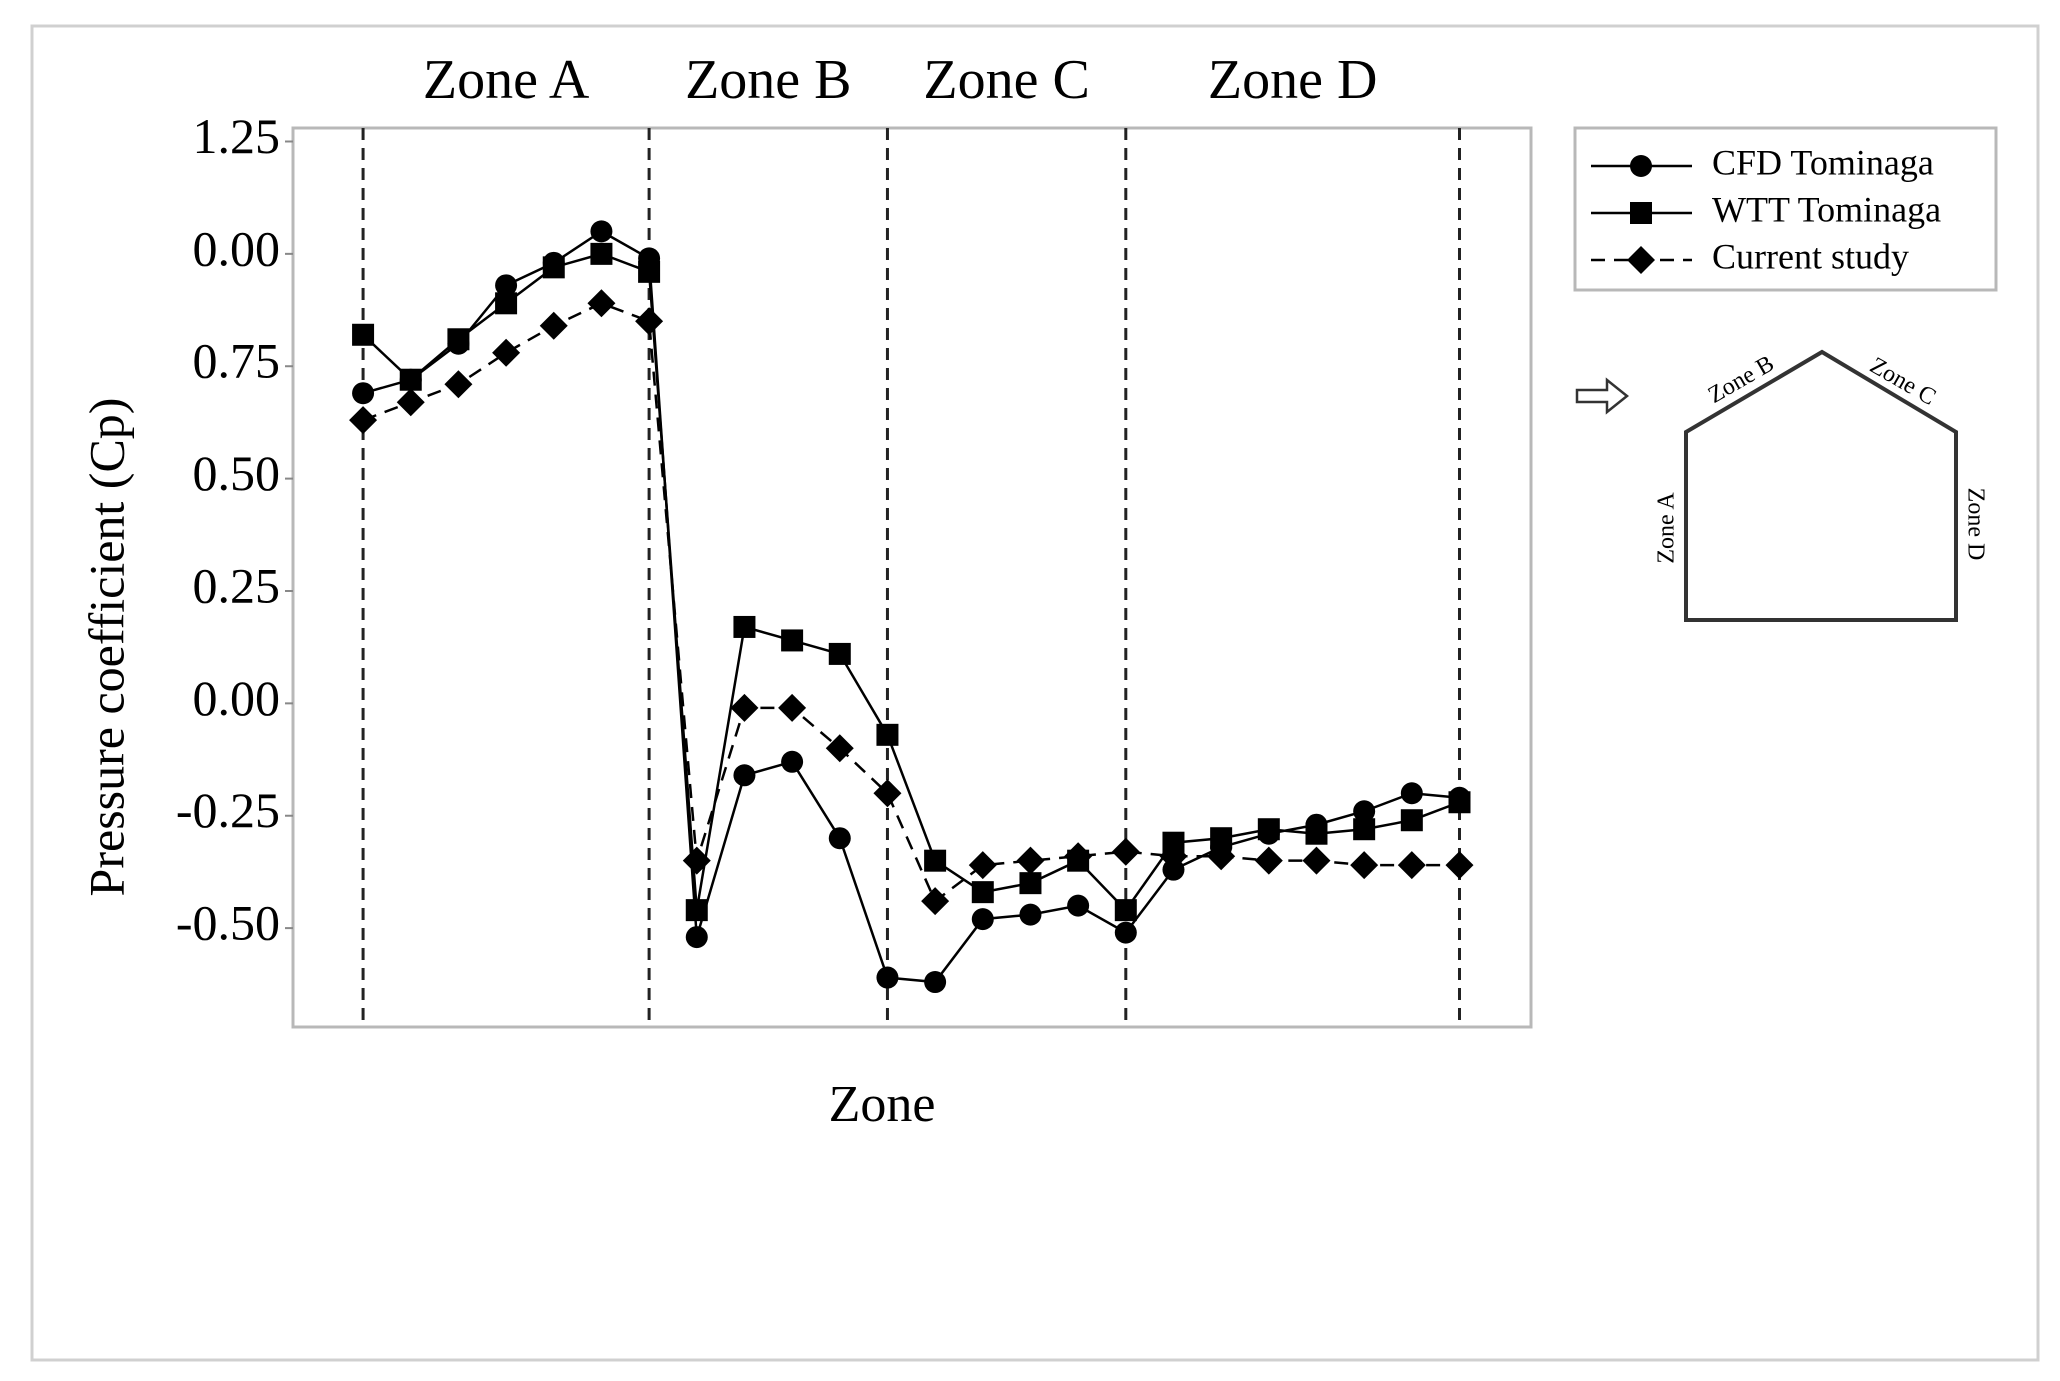 Image resolution: width=2060 pixels, height=1381 pixels. I want to click on y-tick-label: -0.25, so click(228, 810).